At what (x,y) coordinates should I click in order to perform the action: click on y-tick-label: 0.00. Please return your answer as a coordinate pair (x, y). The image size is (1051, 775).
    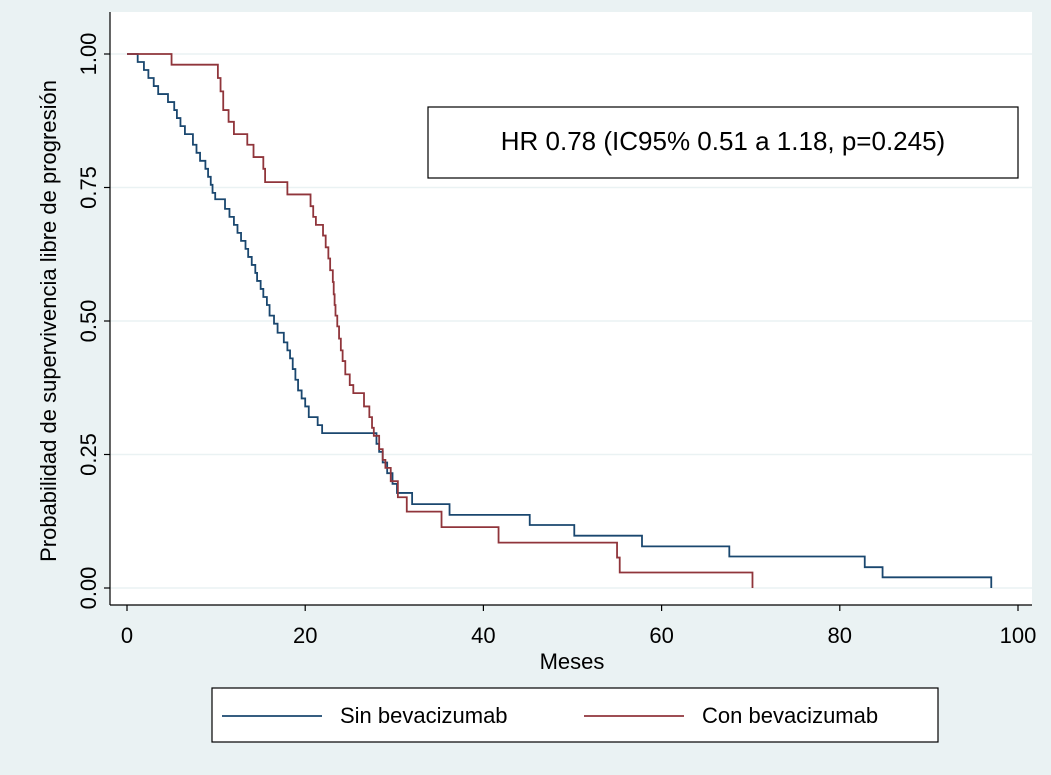
    Looking at the image, I should click on (88, 588).